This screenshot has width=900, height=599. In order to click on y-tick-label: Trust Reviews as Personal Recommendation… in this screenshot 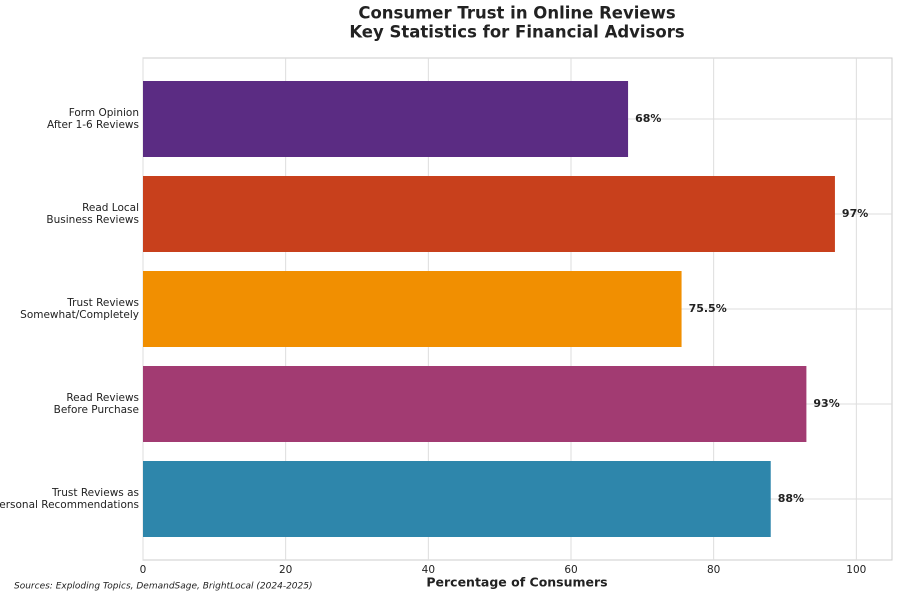, I will do `click(69, 499)`.